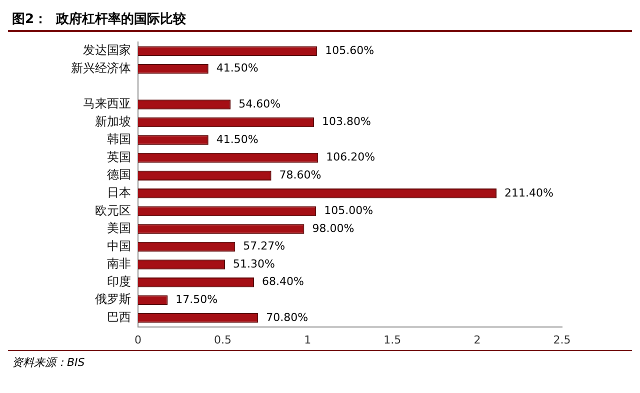 Image resolution: width=640 pixels, height=393 pixels. I want to click on y-tick-label: 韩国, so click(119, 139).